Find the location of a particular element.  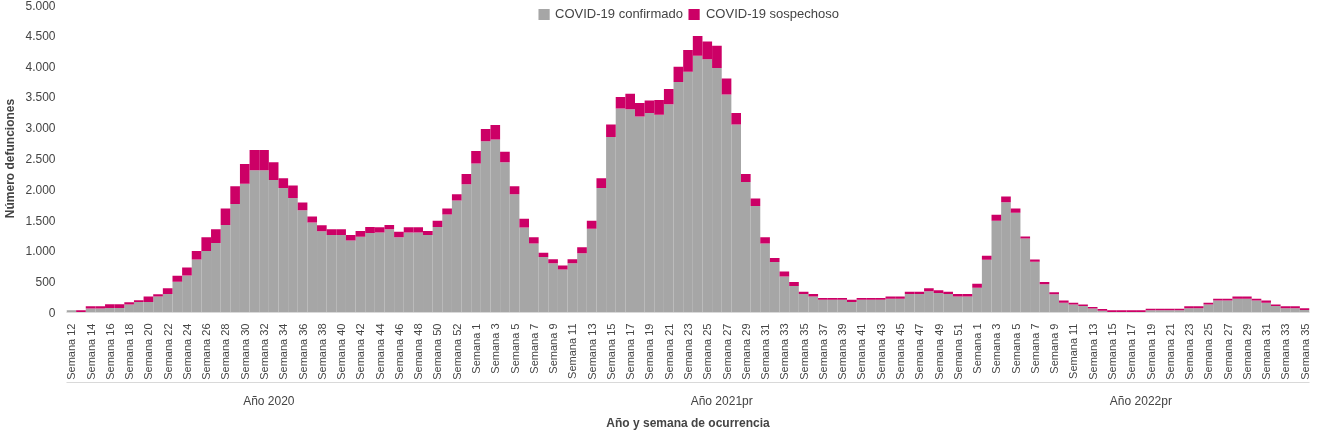

y-tick-label: 2.500 is located at coordinates (40, 159).